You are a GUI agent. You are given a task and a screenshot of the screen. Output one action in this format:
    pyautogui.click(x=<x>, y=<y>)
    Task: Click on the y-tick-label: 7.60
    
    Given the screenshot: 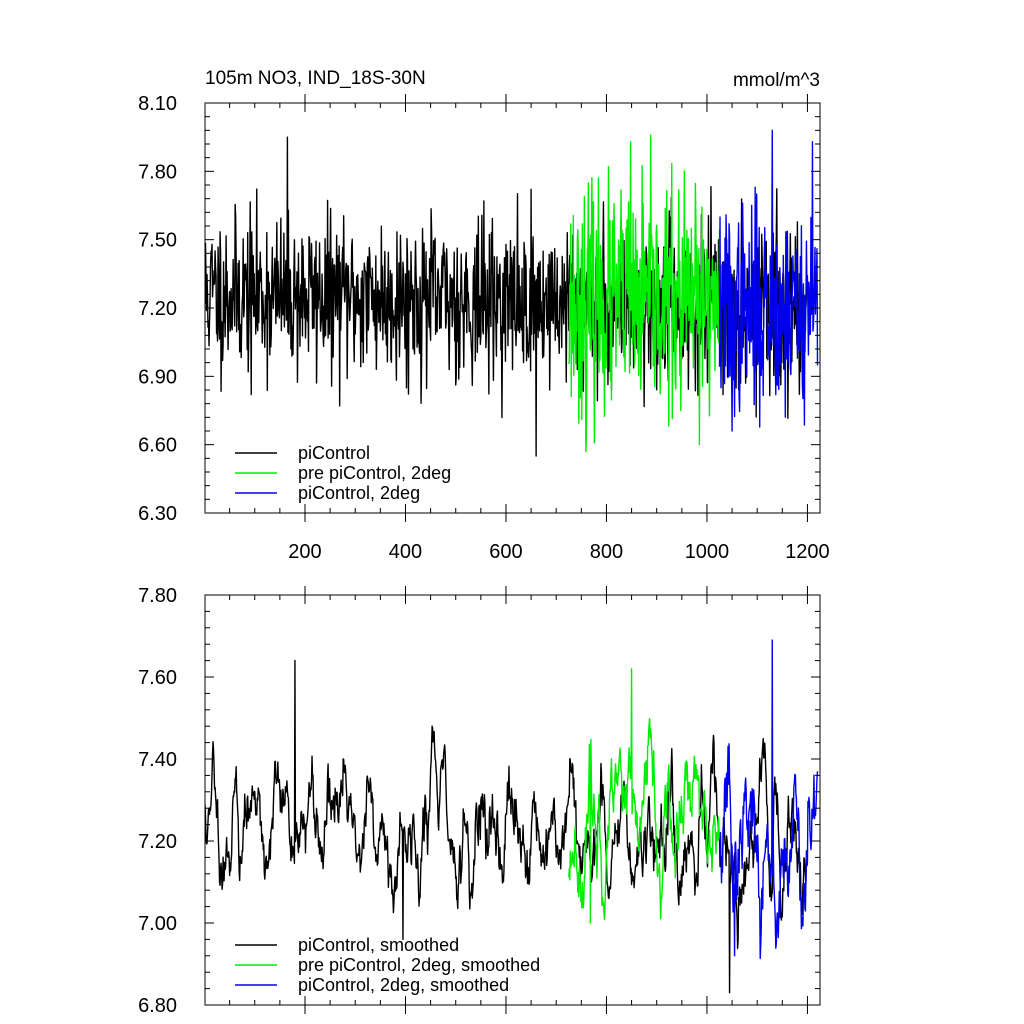 What is the action you would take?
    pyautogui.click(x=157, y=678)
    